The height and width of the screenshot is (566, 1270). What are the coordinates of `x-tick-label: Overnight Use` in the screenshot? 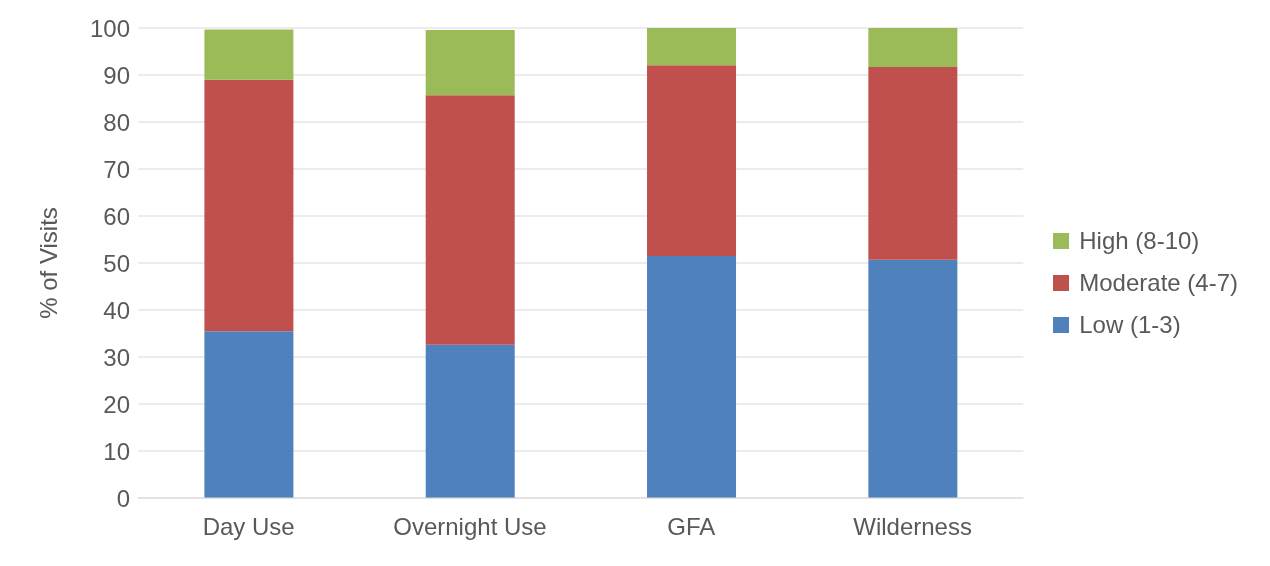 It's located at (470, 527).